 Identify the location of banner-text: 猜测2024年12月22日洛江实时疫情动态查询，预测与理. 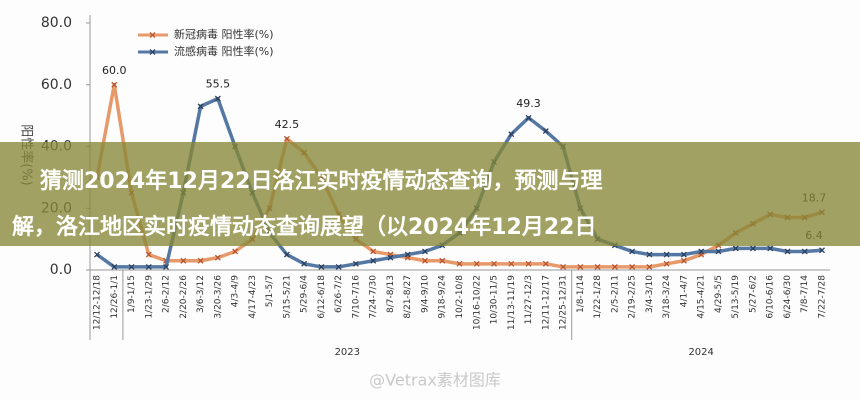
(320, 181).